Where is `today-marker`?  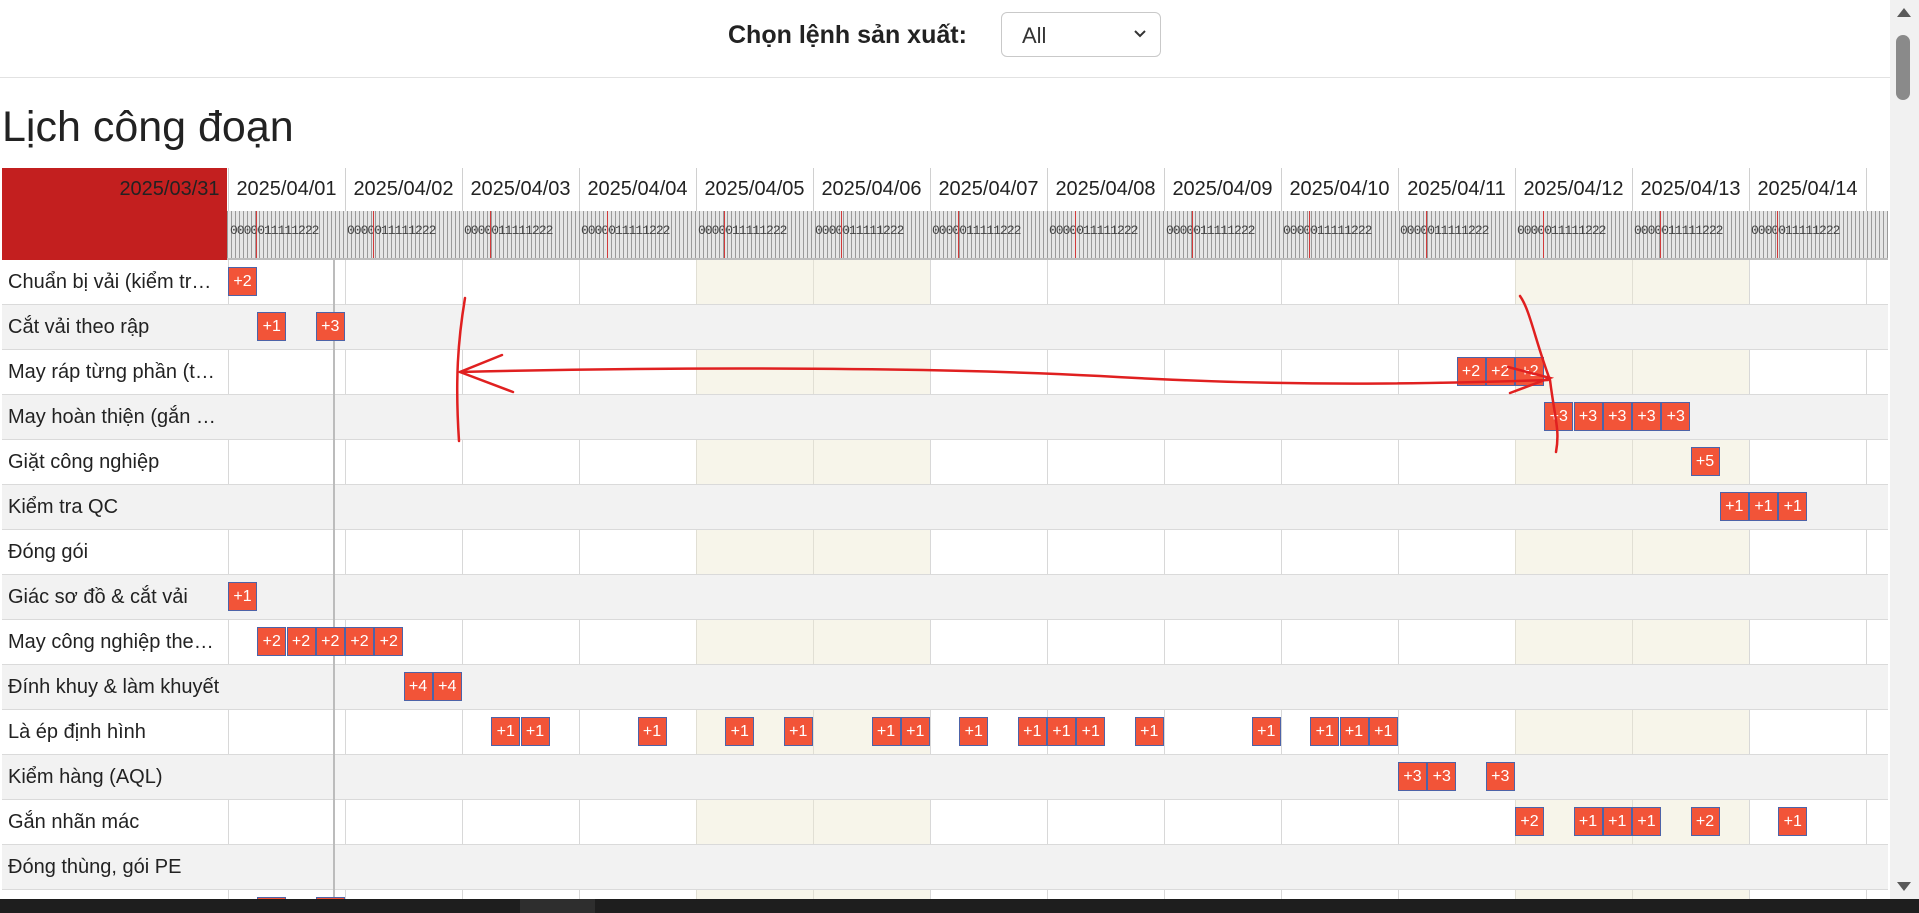 today-marker is located at coordinates (334, 579).